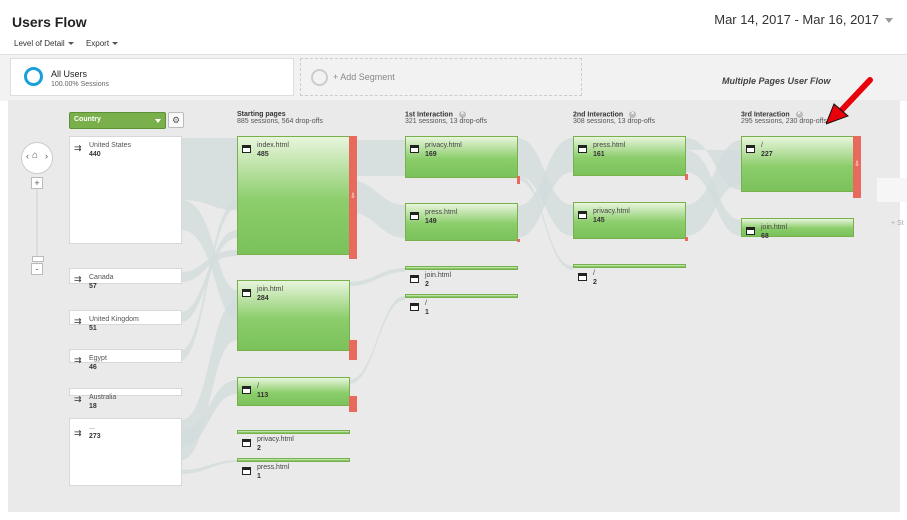  Describe the element at coordinates (774, 227) in the screenshot. I see `page-name: join.html` at that location.